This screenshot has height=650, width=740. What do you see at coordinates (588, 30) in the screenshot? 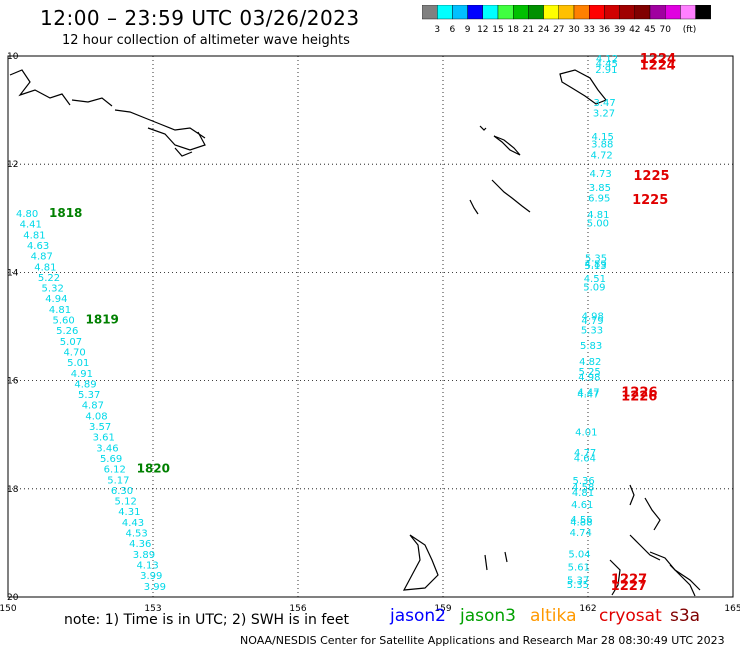
I see `colorbar-label: 33` at bounding box center [588, 30].